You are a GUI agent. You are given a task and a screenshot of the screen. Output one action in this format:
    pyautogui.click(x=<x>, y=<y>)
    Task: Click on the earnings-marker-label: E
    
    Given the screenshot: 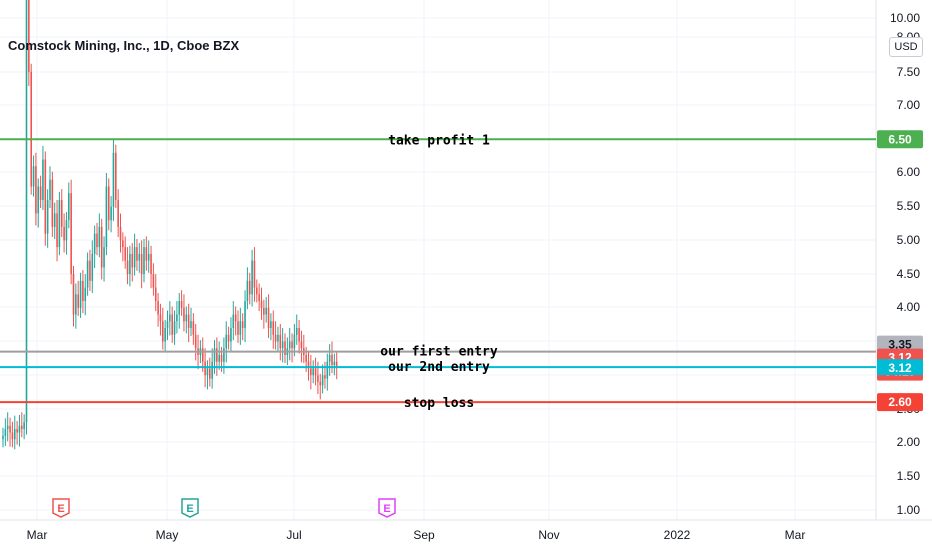 What is the action you would take?
    pyautogui.click(x=60, y=509)
    